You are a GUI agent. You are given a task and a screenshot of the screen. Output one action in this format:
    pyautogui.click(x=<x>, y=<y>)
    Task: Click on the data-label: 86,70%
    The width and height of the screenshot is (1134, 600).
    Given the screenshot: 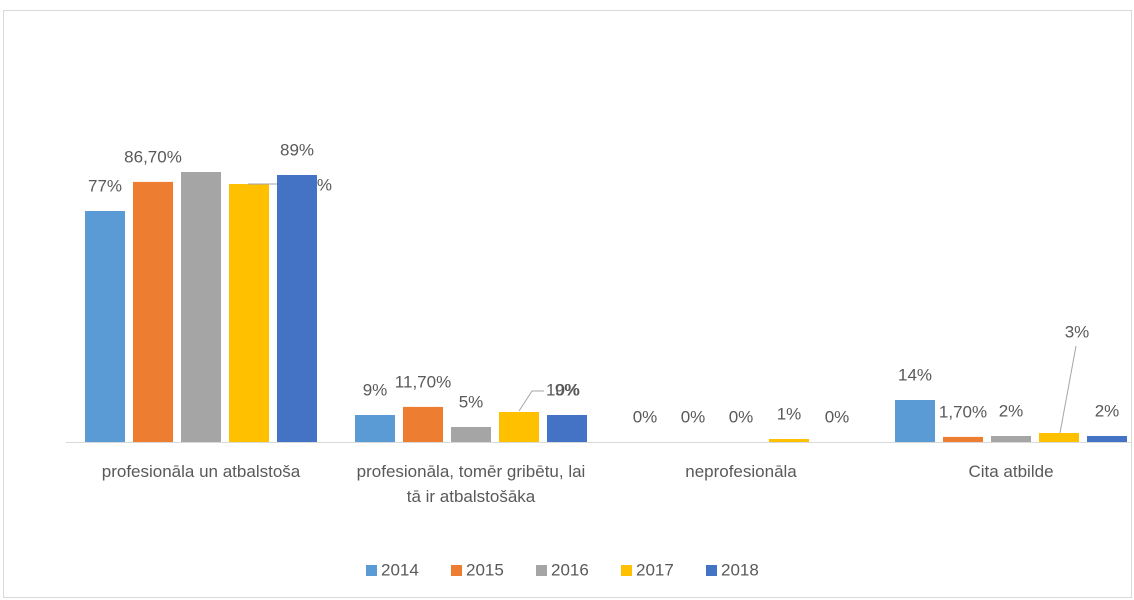 What is the action you would take?
    pyautogui.click(x=153, y=156)
    